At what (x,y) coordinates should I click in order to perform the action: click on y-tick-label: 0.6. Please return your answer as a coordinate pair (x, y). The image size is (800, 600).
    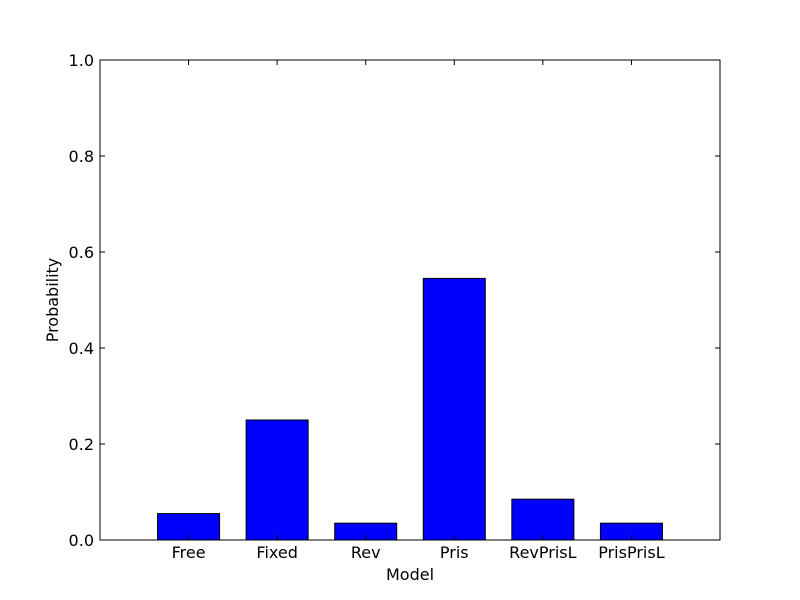
    Looking at the image, I should click on (81, 252).